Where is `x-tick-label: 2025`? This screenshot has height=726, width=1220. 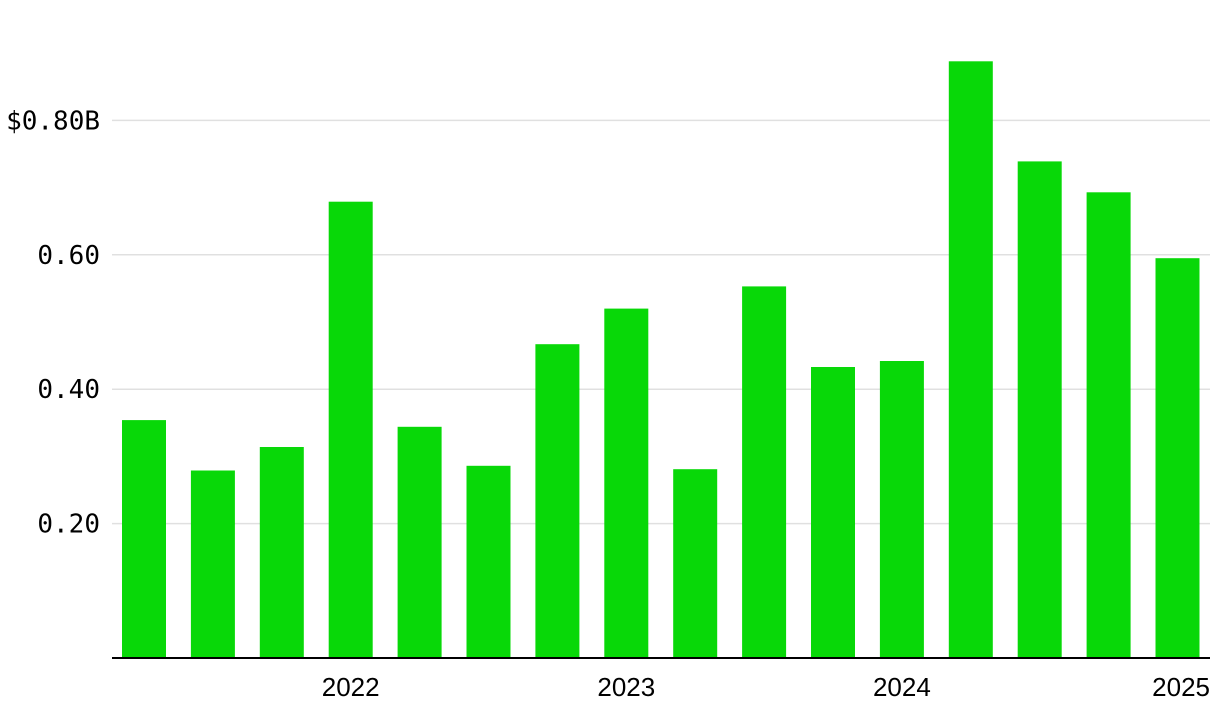 x-tick-label: 2025 is located at coordinates (1181, 687).